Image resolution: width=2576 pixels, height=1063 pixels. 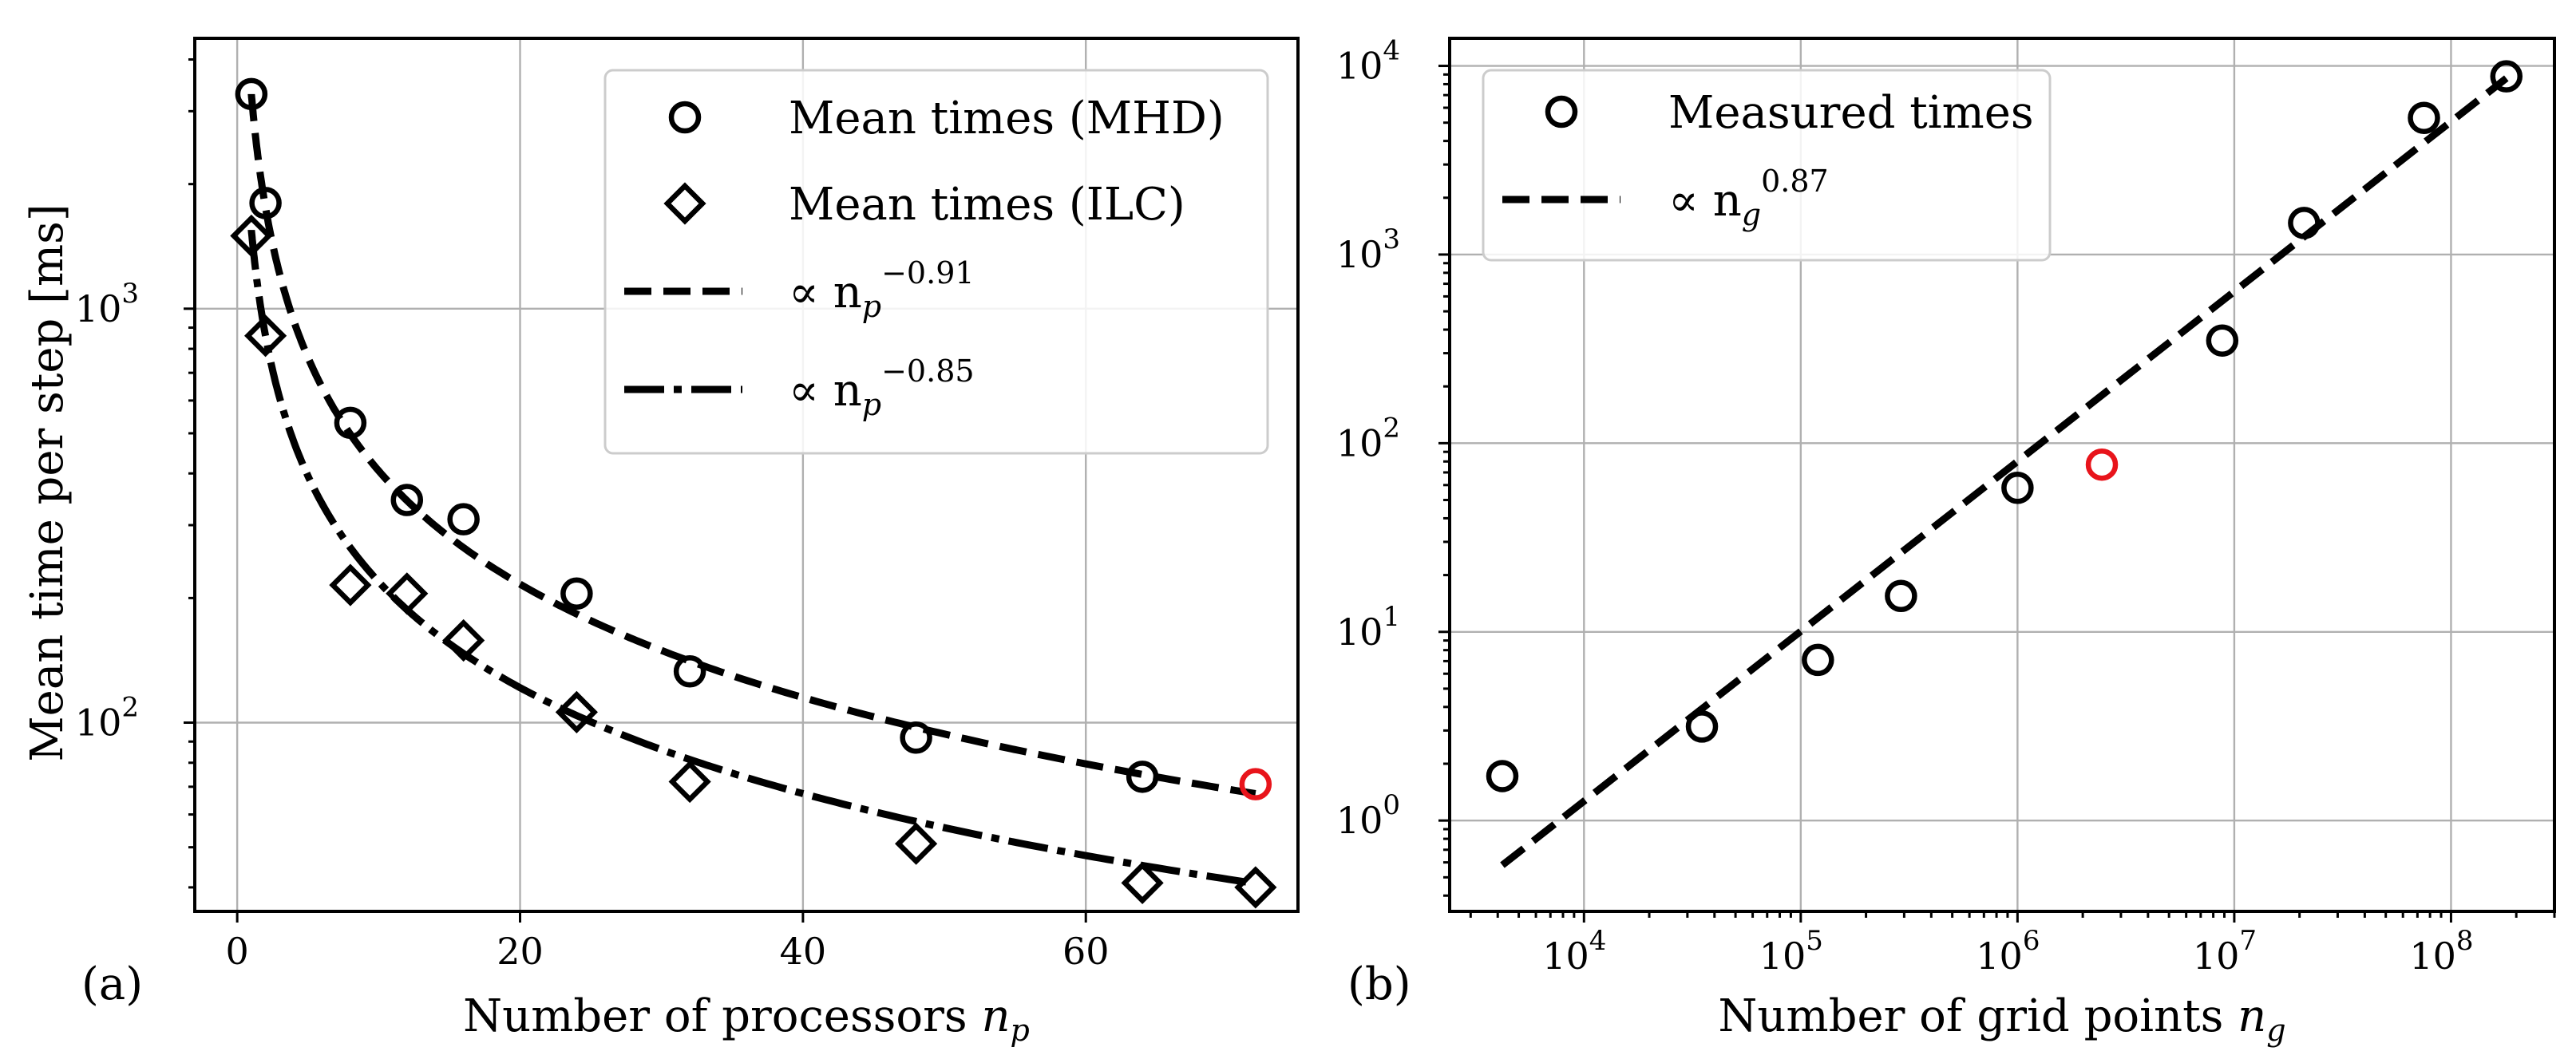 What do you see at coordinates (882, 388) in the screenshot?
I see `legend-fit2-label: ∝ np−0.85` at bounding box center [882, 388].